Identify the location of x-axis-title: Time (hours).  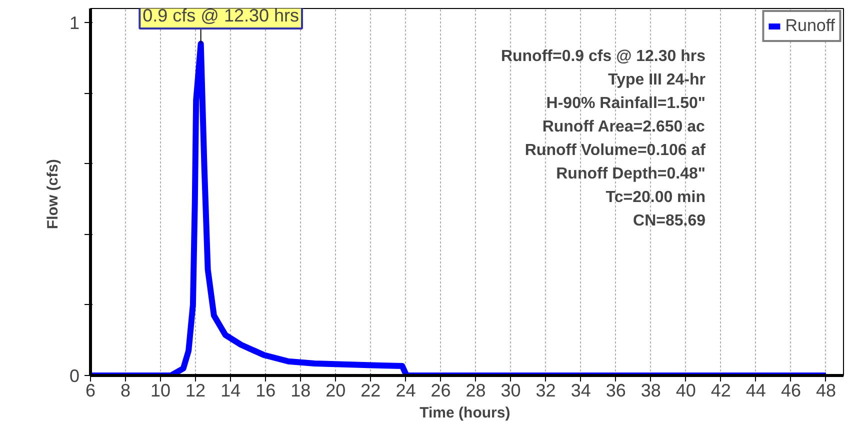
(465, 413).